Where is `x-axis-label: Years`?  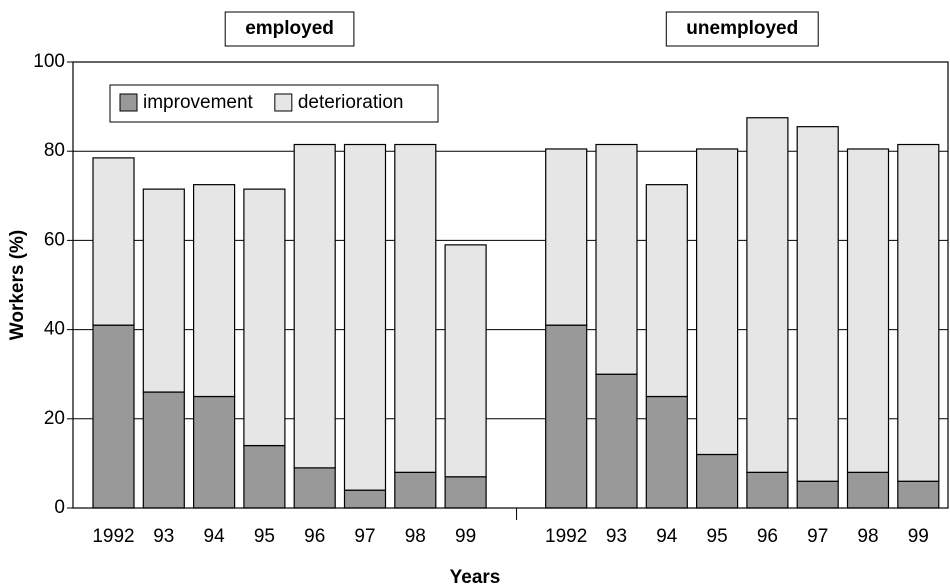 x-axis-label: Years is located at coordinates (475, 577).